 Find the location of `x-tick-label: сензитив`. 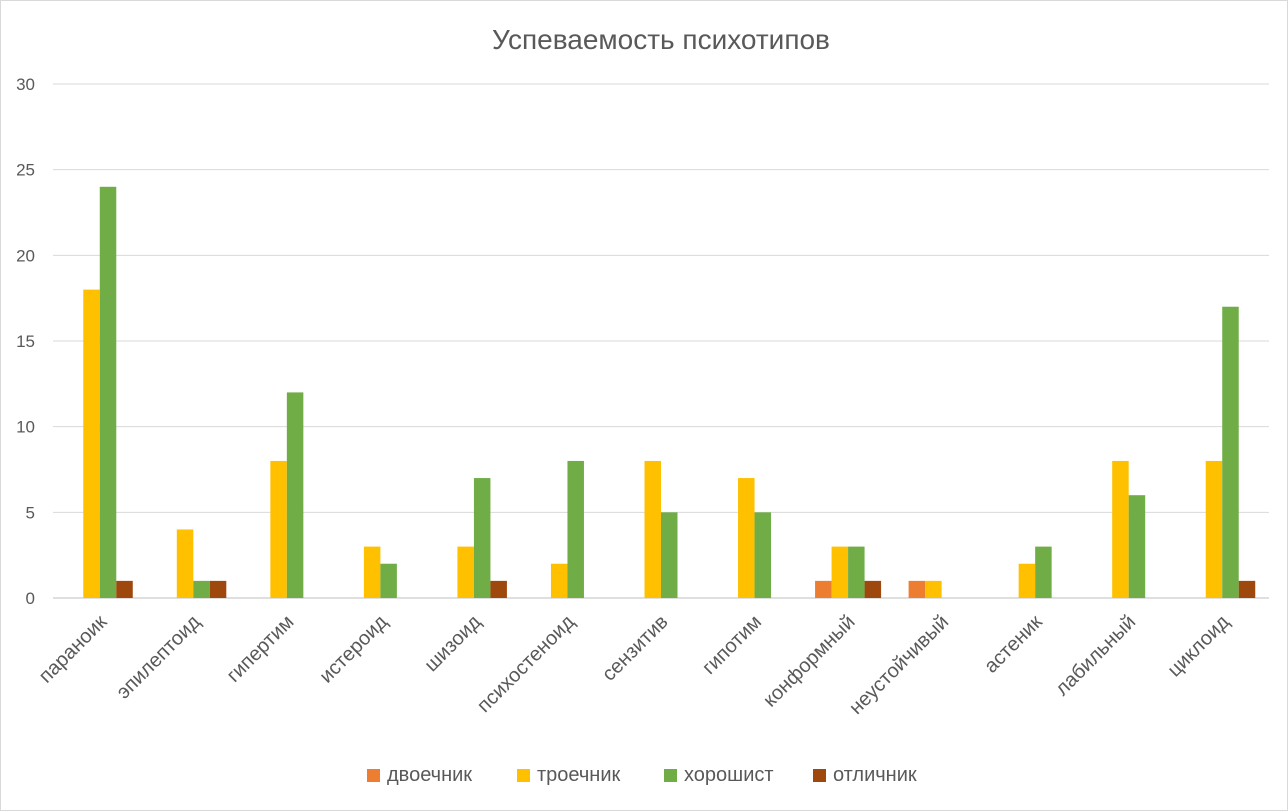

x-tick-label: сензитив is located at coordinates (635, 648).